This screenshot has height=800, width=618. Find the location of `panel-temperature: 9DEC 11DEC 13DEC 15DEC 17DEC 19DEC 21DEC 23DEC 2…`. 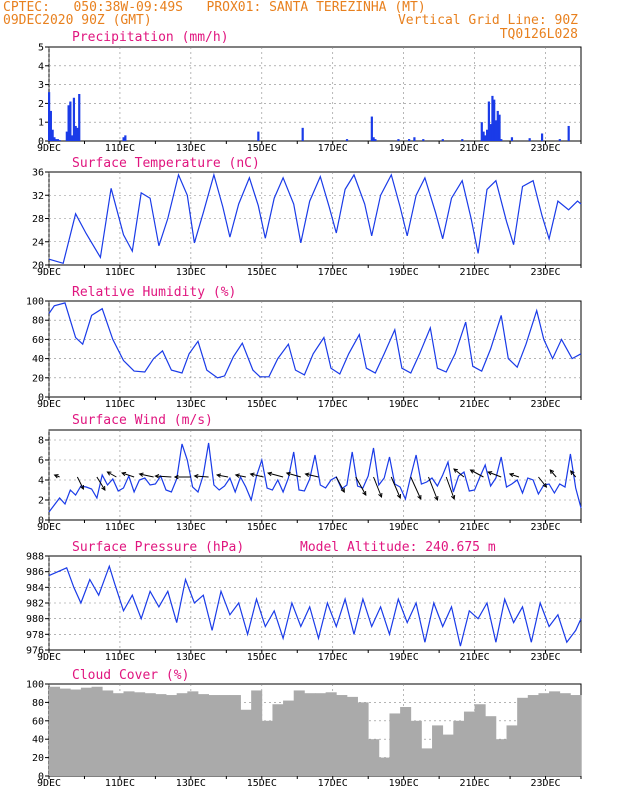

panel-temperature: 9DEC 11DEC 13DEC 15DEC 17DEC 19DEC 21DEC 23DEC 2… is located at coordinates (307, 217).